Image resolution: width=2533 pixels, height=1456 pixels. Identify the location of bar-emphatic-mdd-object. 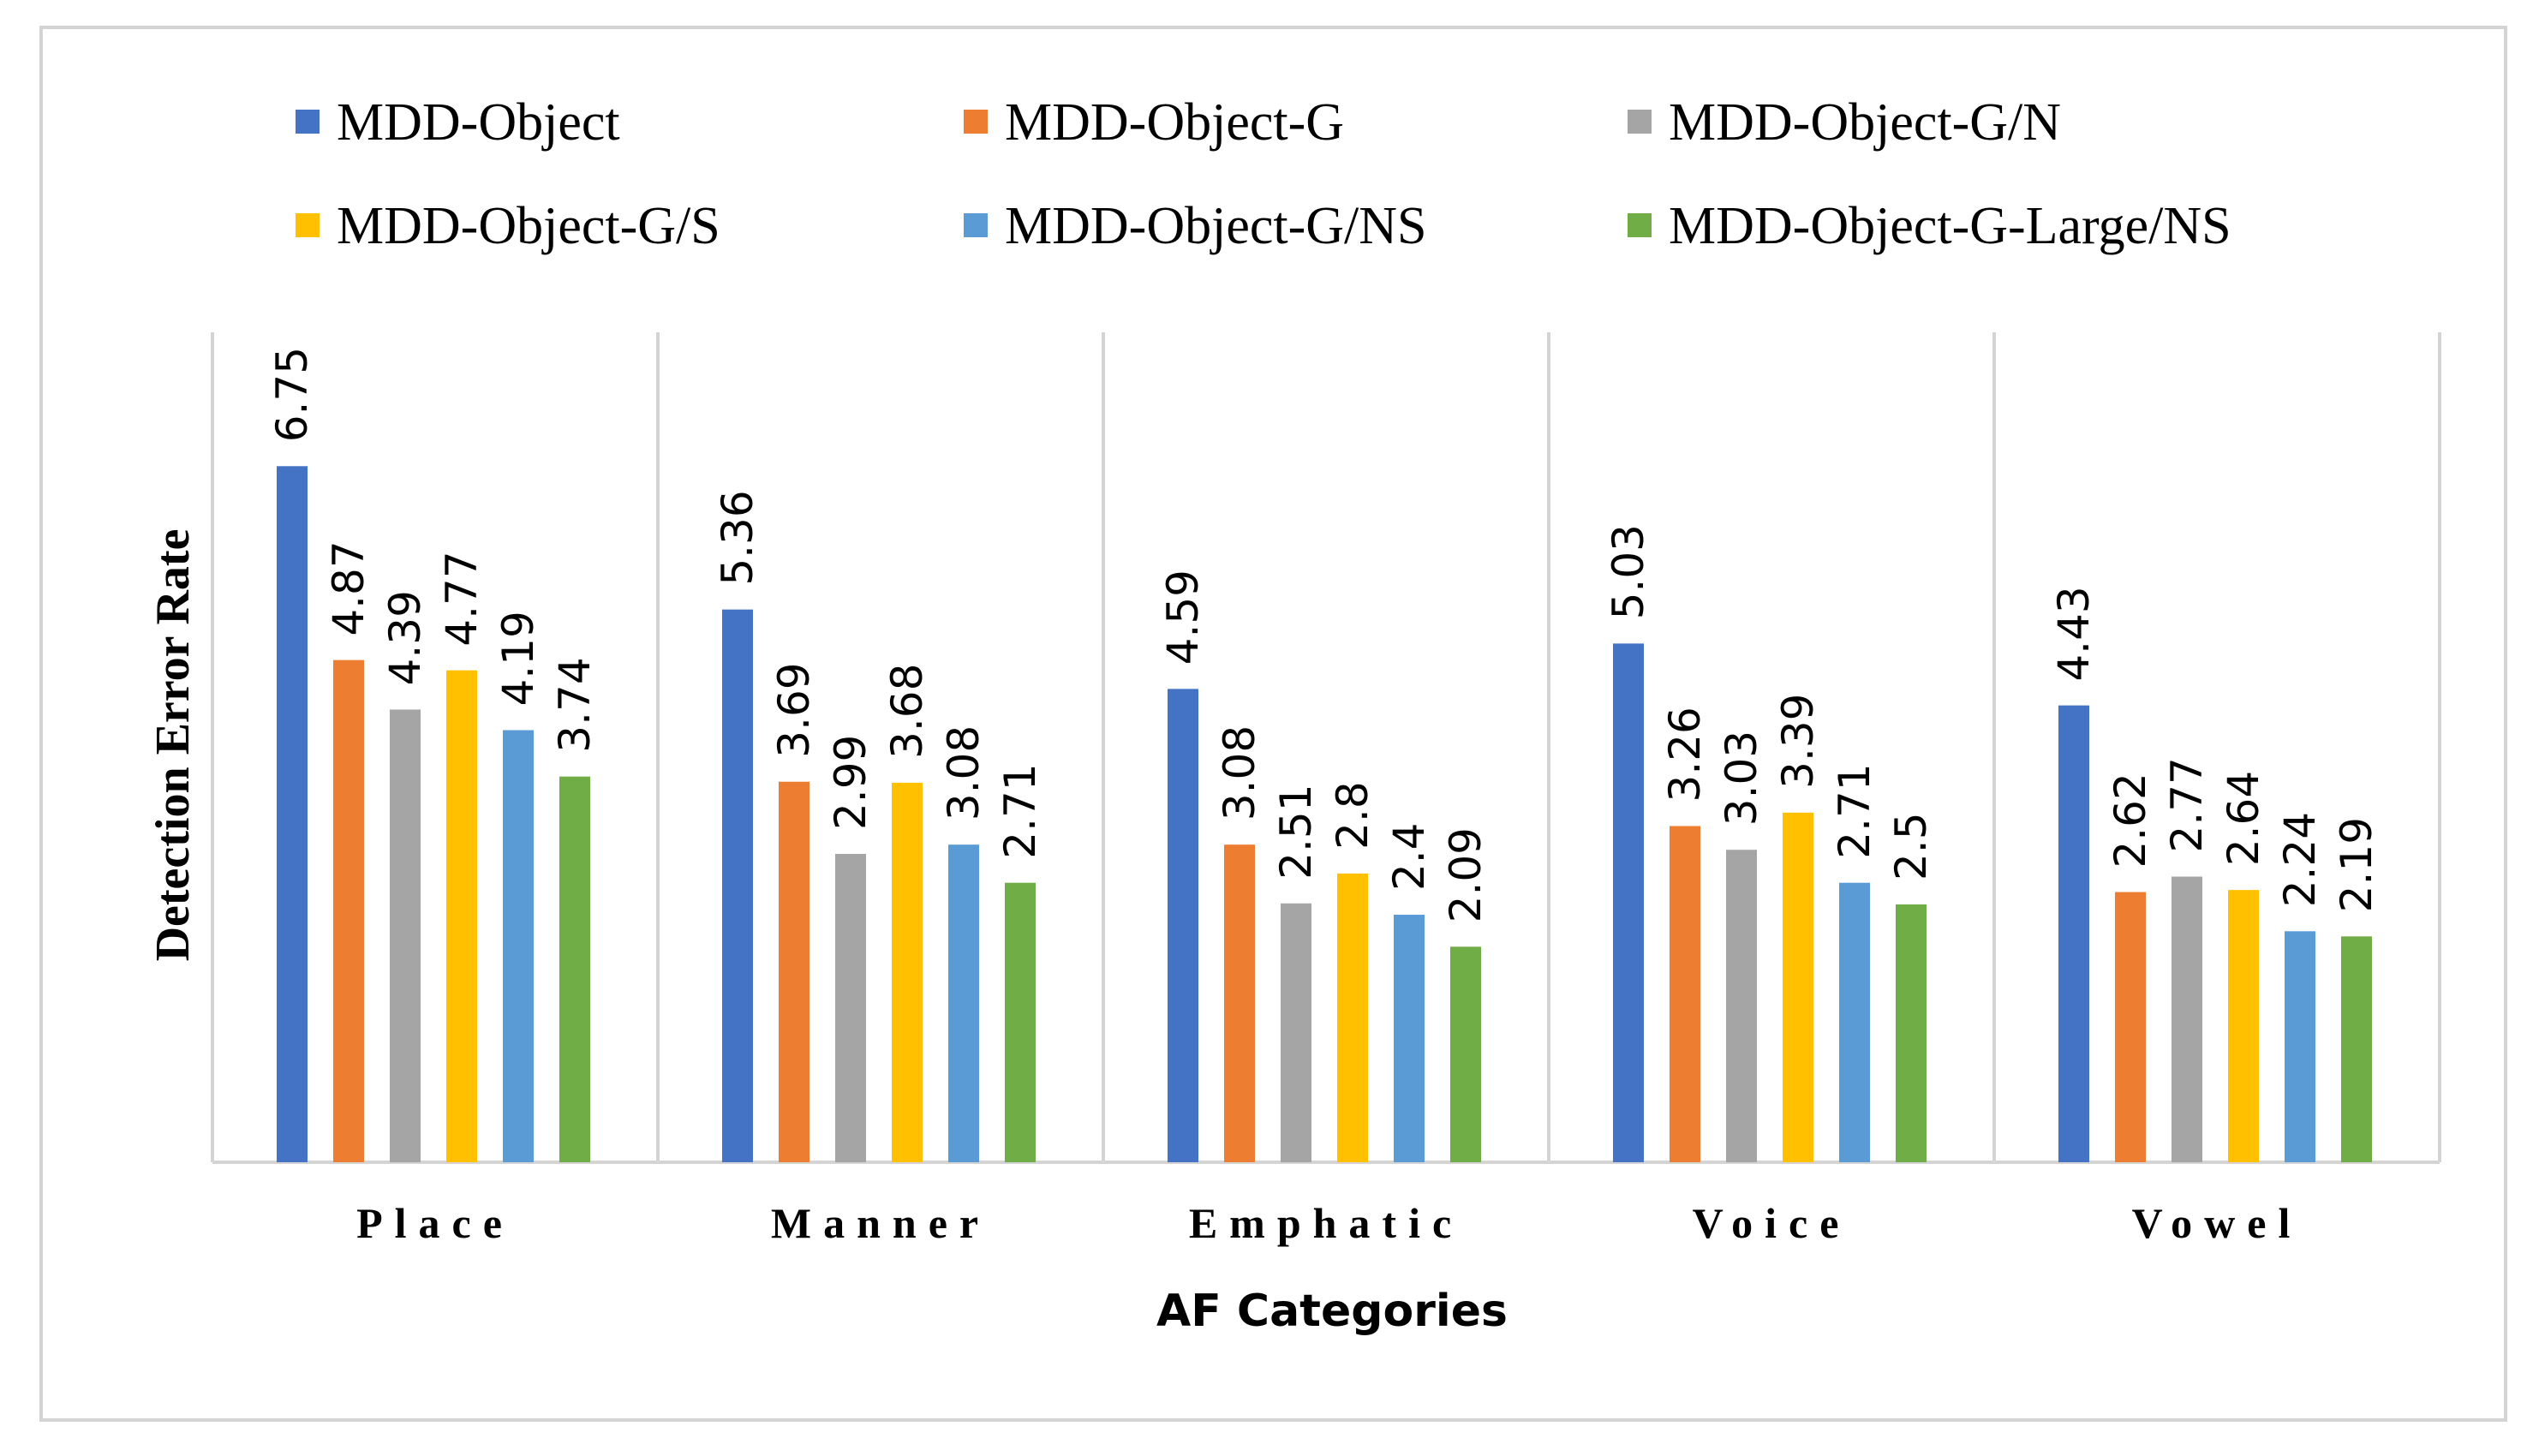
(1183, 926).